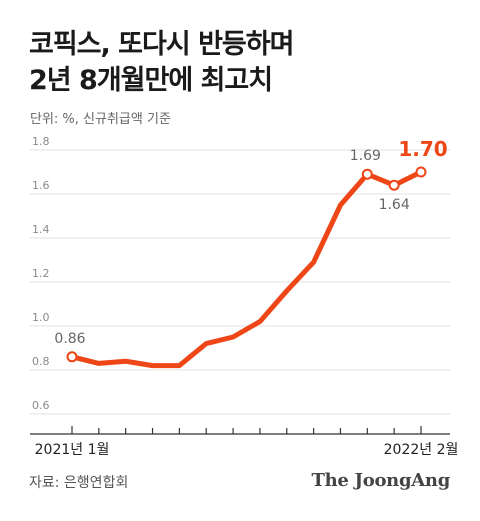  Describe the element at coordinates (421, 450) in the screenshot. I see `x-tick-label-last: 2022년 2월` at that location.